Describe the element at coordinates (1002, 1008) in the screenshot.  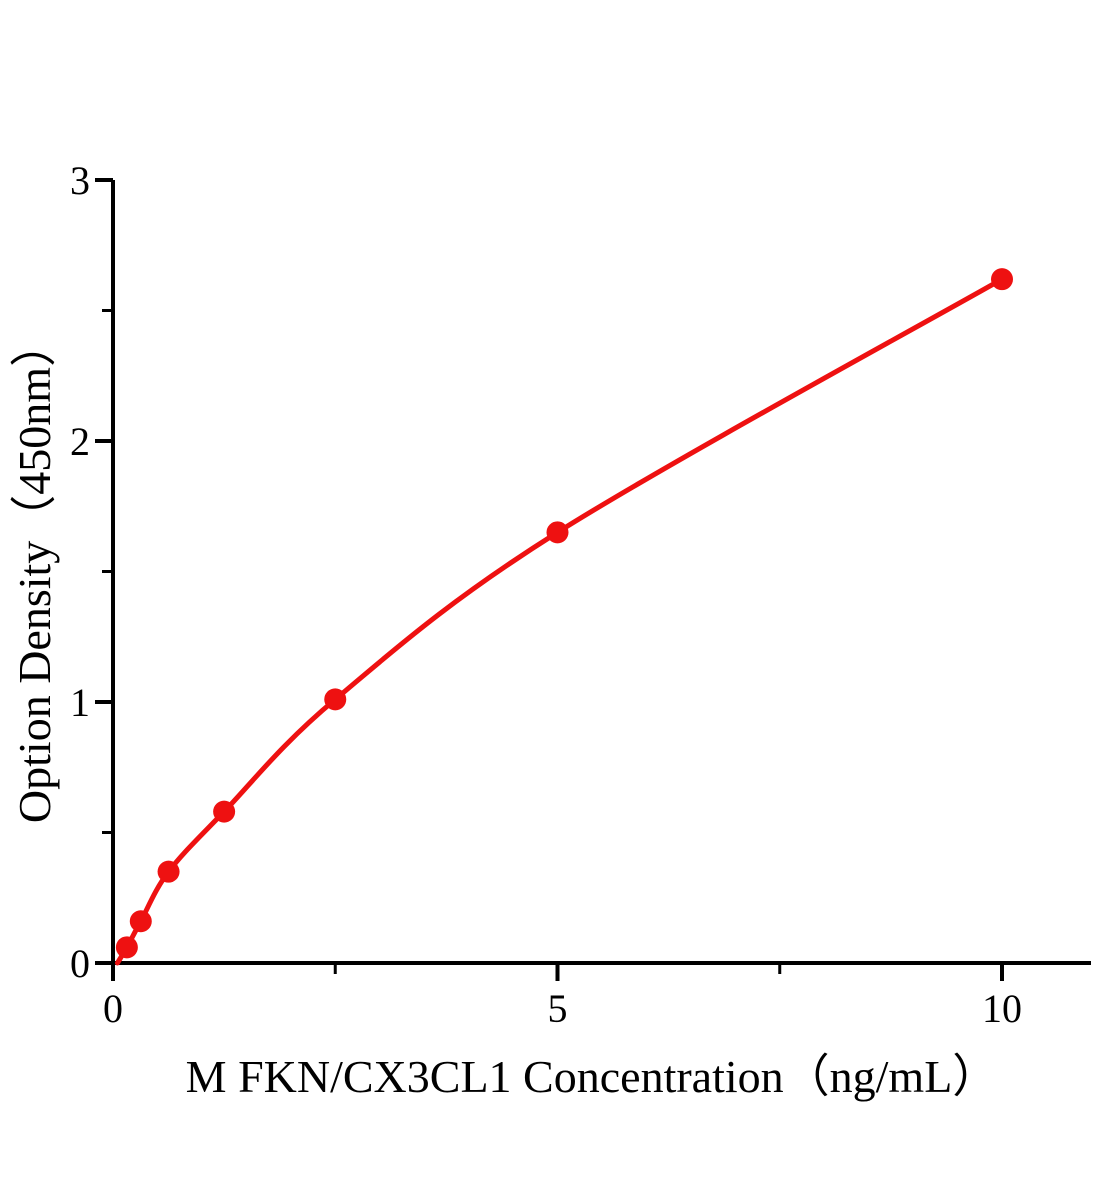
I see `x-axis-tick-label: 10` at that location.